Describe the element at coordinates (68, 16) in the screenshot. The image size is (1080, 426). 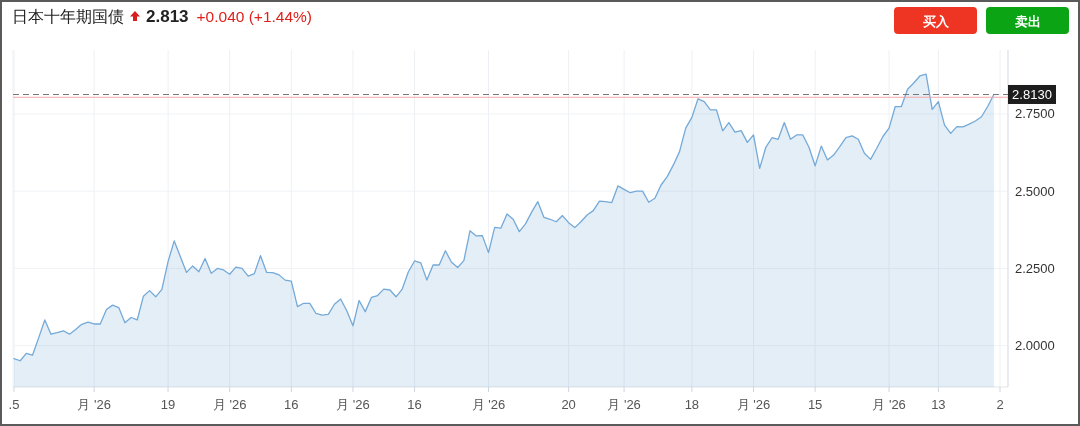
I see `chart-title: 日本十年期国债` at that location.